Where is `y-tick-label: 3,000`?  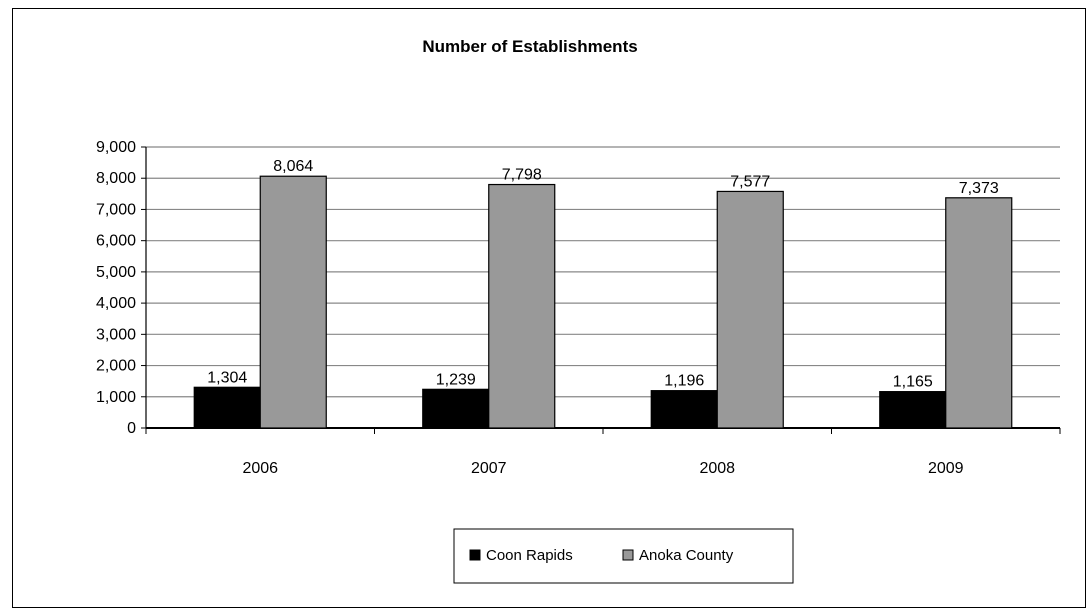 y-tick-label: 3,000 is located at coordinates (116, 334).